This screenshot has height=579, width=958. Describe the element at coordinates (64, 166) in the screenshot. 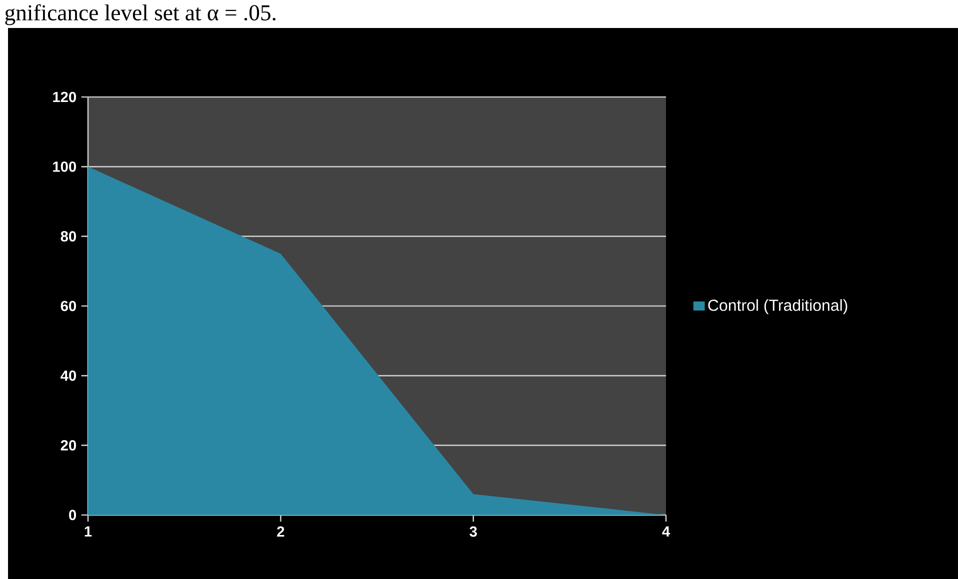

I see `y-tick-label: 100` at that location.